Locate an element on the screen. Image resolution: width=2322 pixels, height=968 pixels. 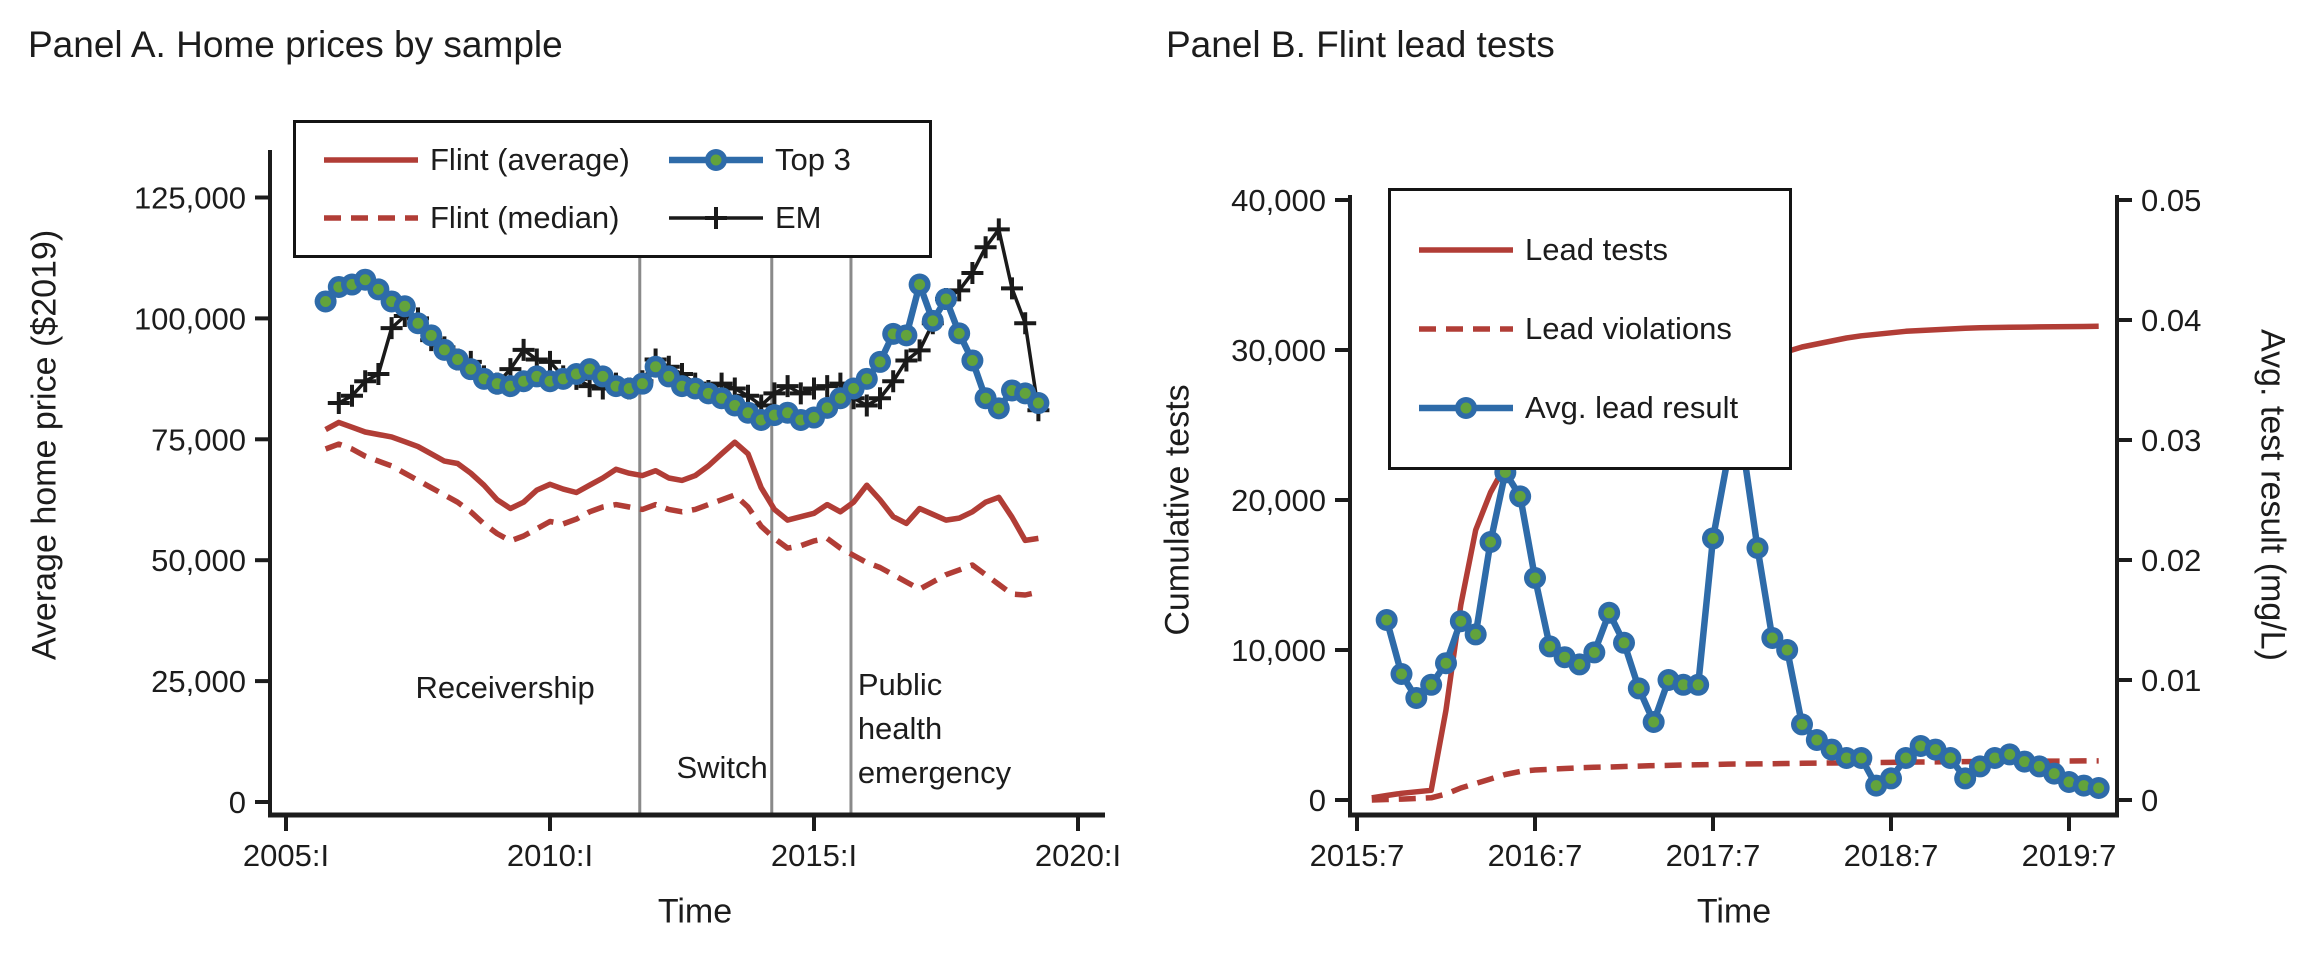
legend-row: Flint (average) Top 3 is located at coordinates (612, 160).